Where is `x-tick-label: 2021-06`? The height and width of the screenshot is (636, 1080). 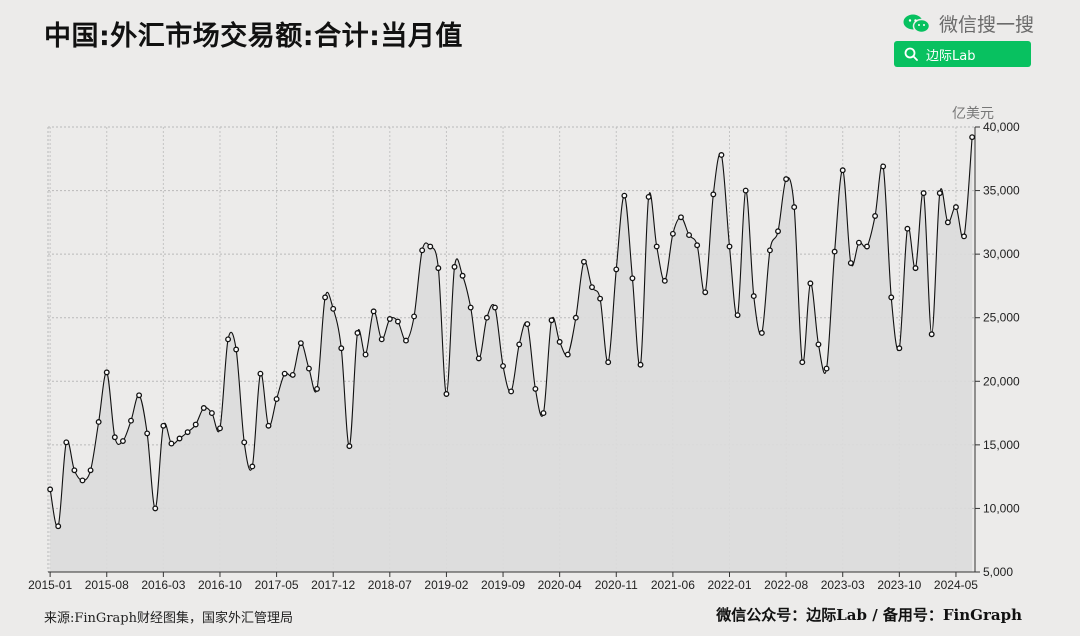 x-tick-label: 2021-06 is located at coordinates (673, 585).